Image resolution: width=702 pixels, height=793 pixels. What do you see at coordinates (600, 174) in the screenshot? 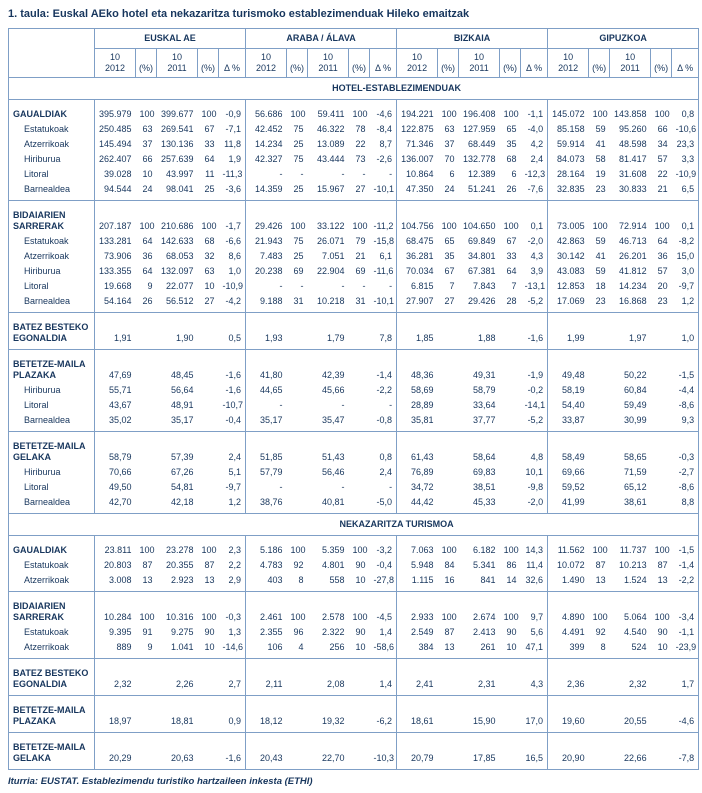
I see `data-cell: 19` at bounding box center [600, 174].